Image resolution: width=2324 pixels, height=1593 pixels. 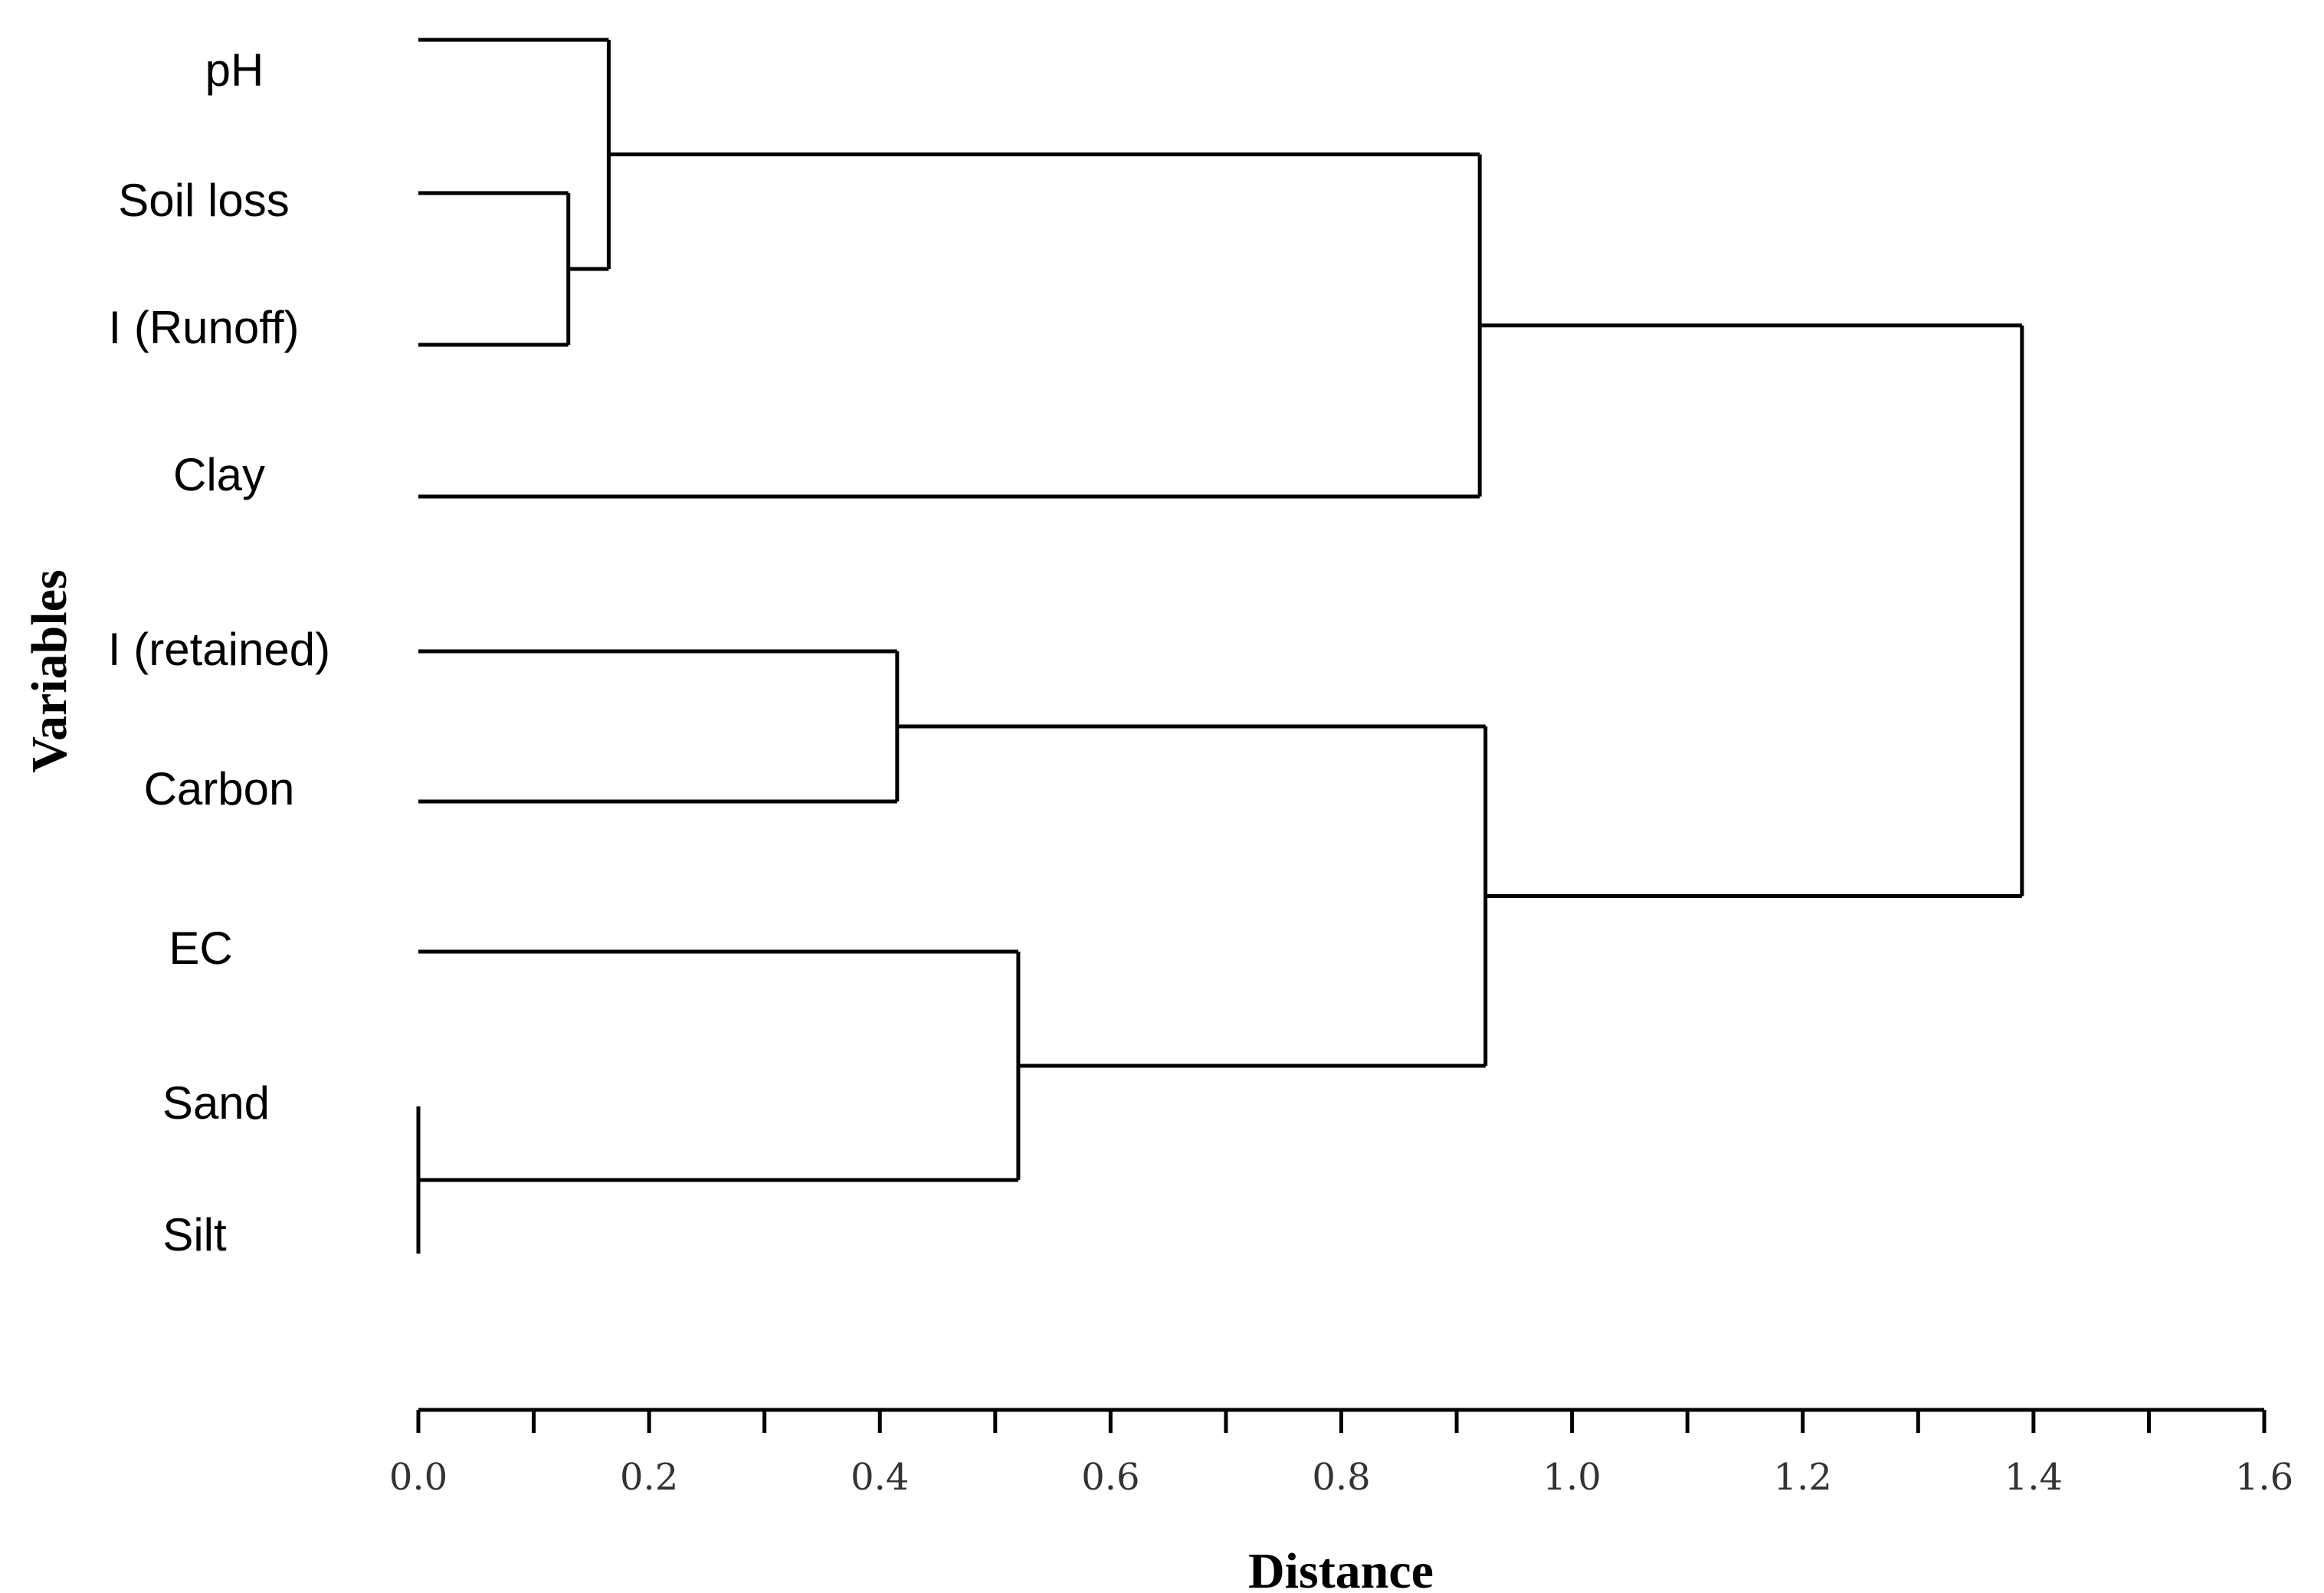 What do you see at coordinates (1110, 1477) in the screenshot?
I see `x-tick-label: 0.6` at bounding box center [1110, 1477].